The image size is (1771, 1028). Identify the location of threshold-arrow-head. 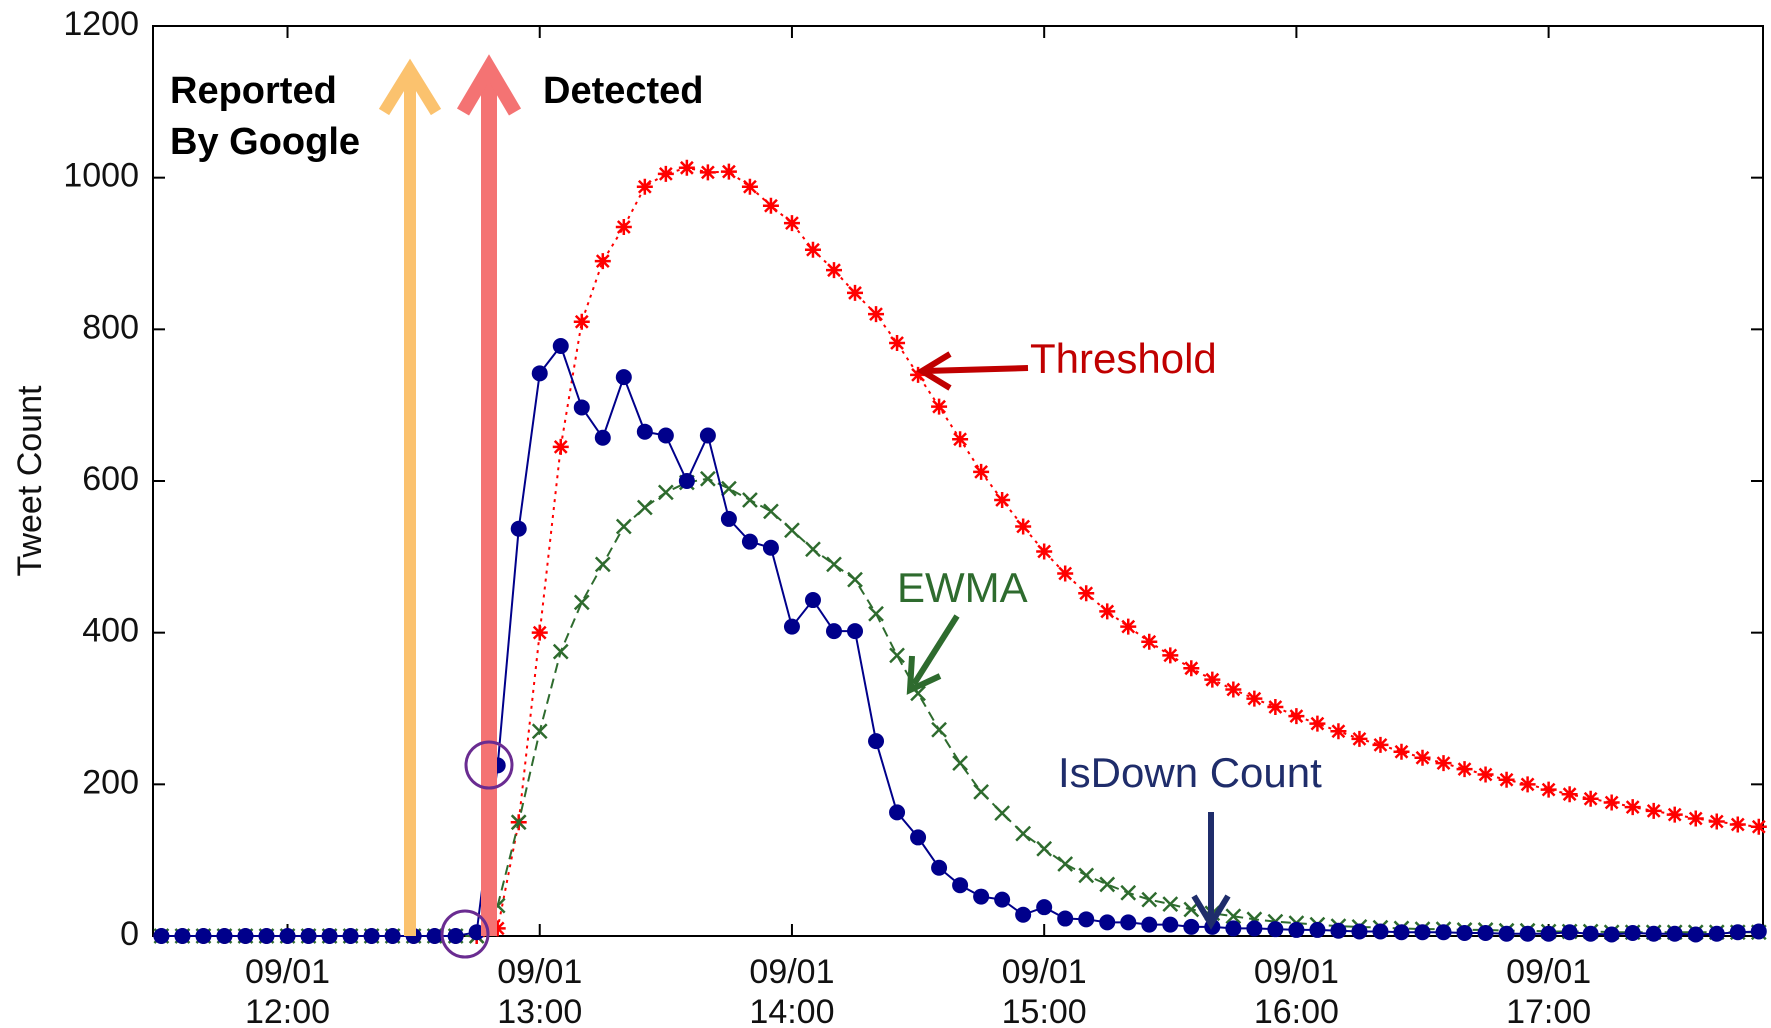
(934, 371).